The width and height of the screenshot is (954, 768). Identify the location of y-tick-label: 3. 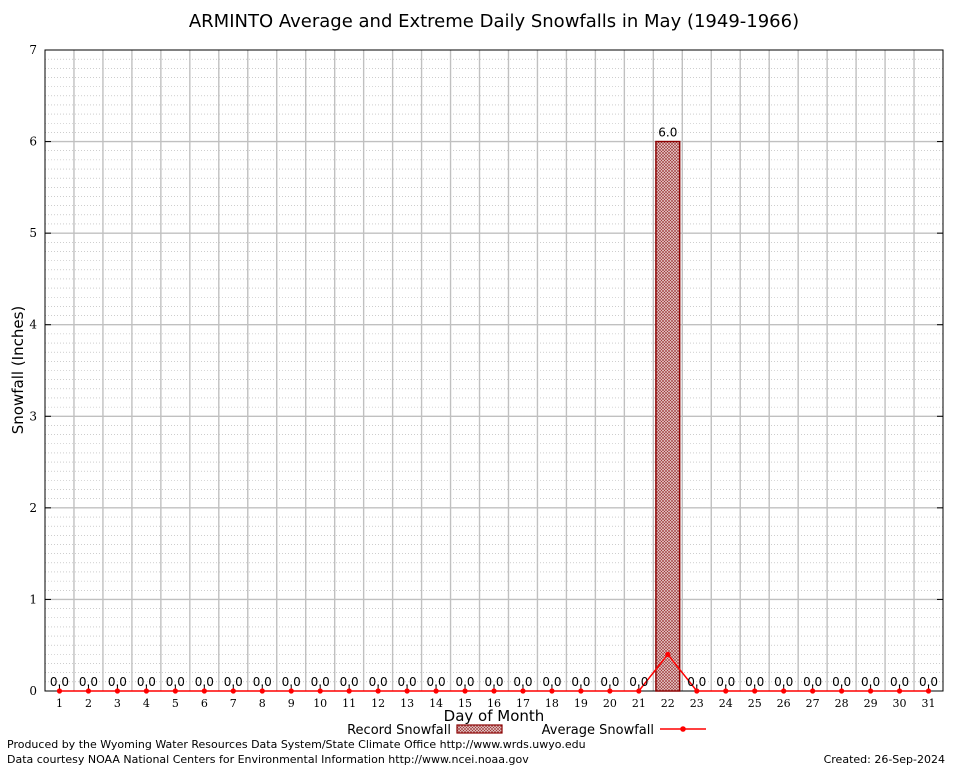
(33, 416).